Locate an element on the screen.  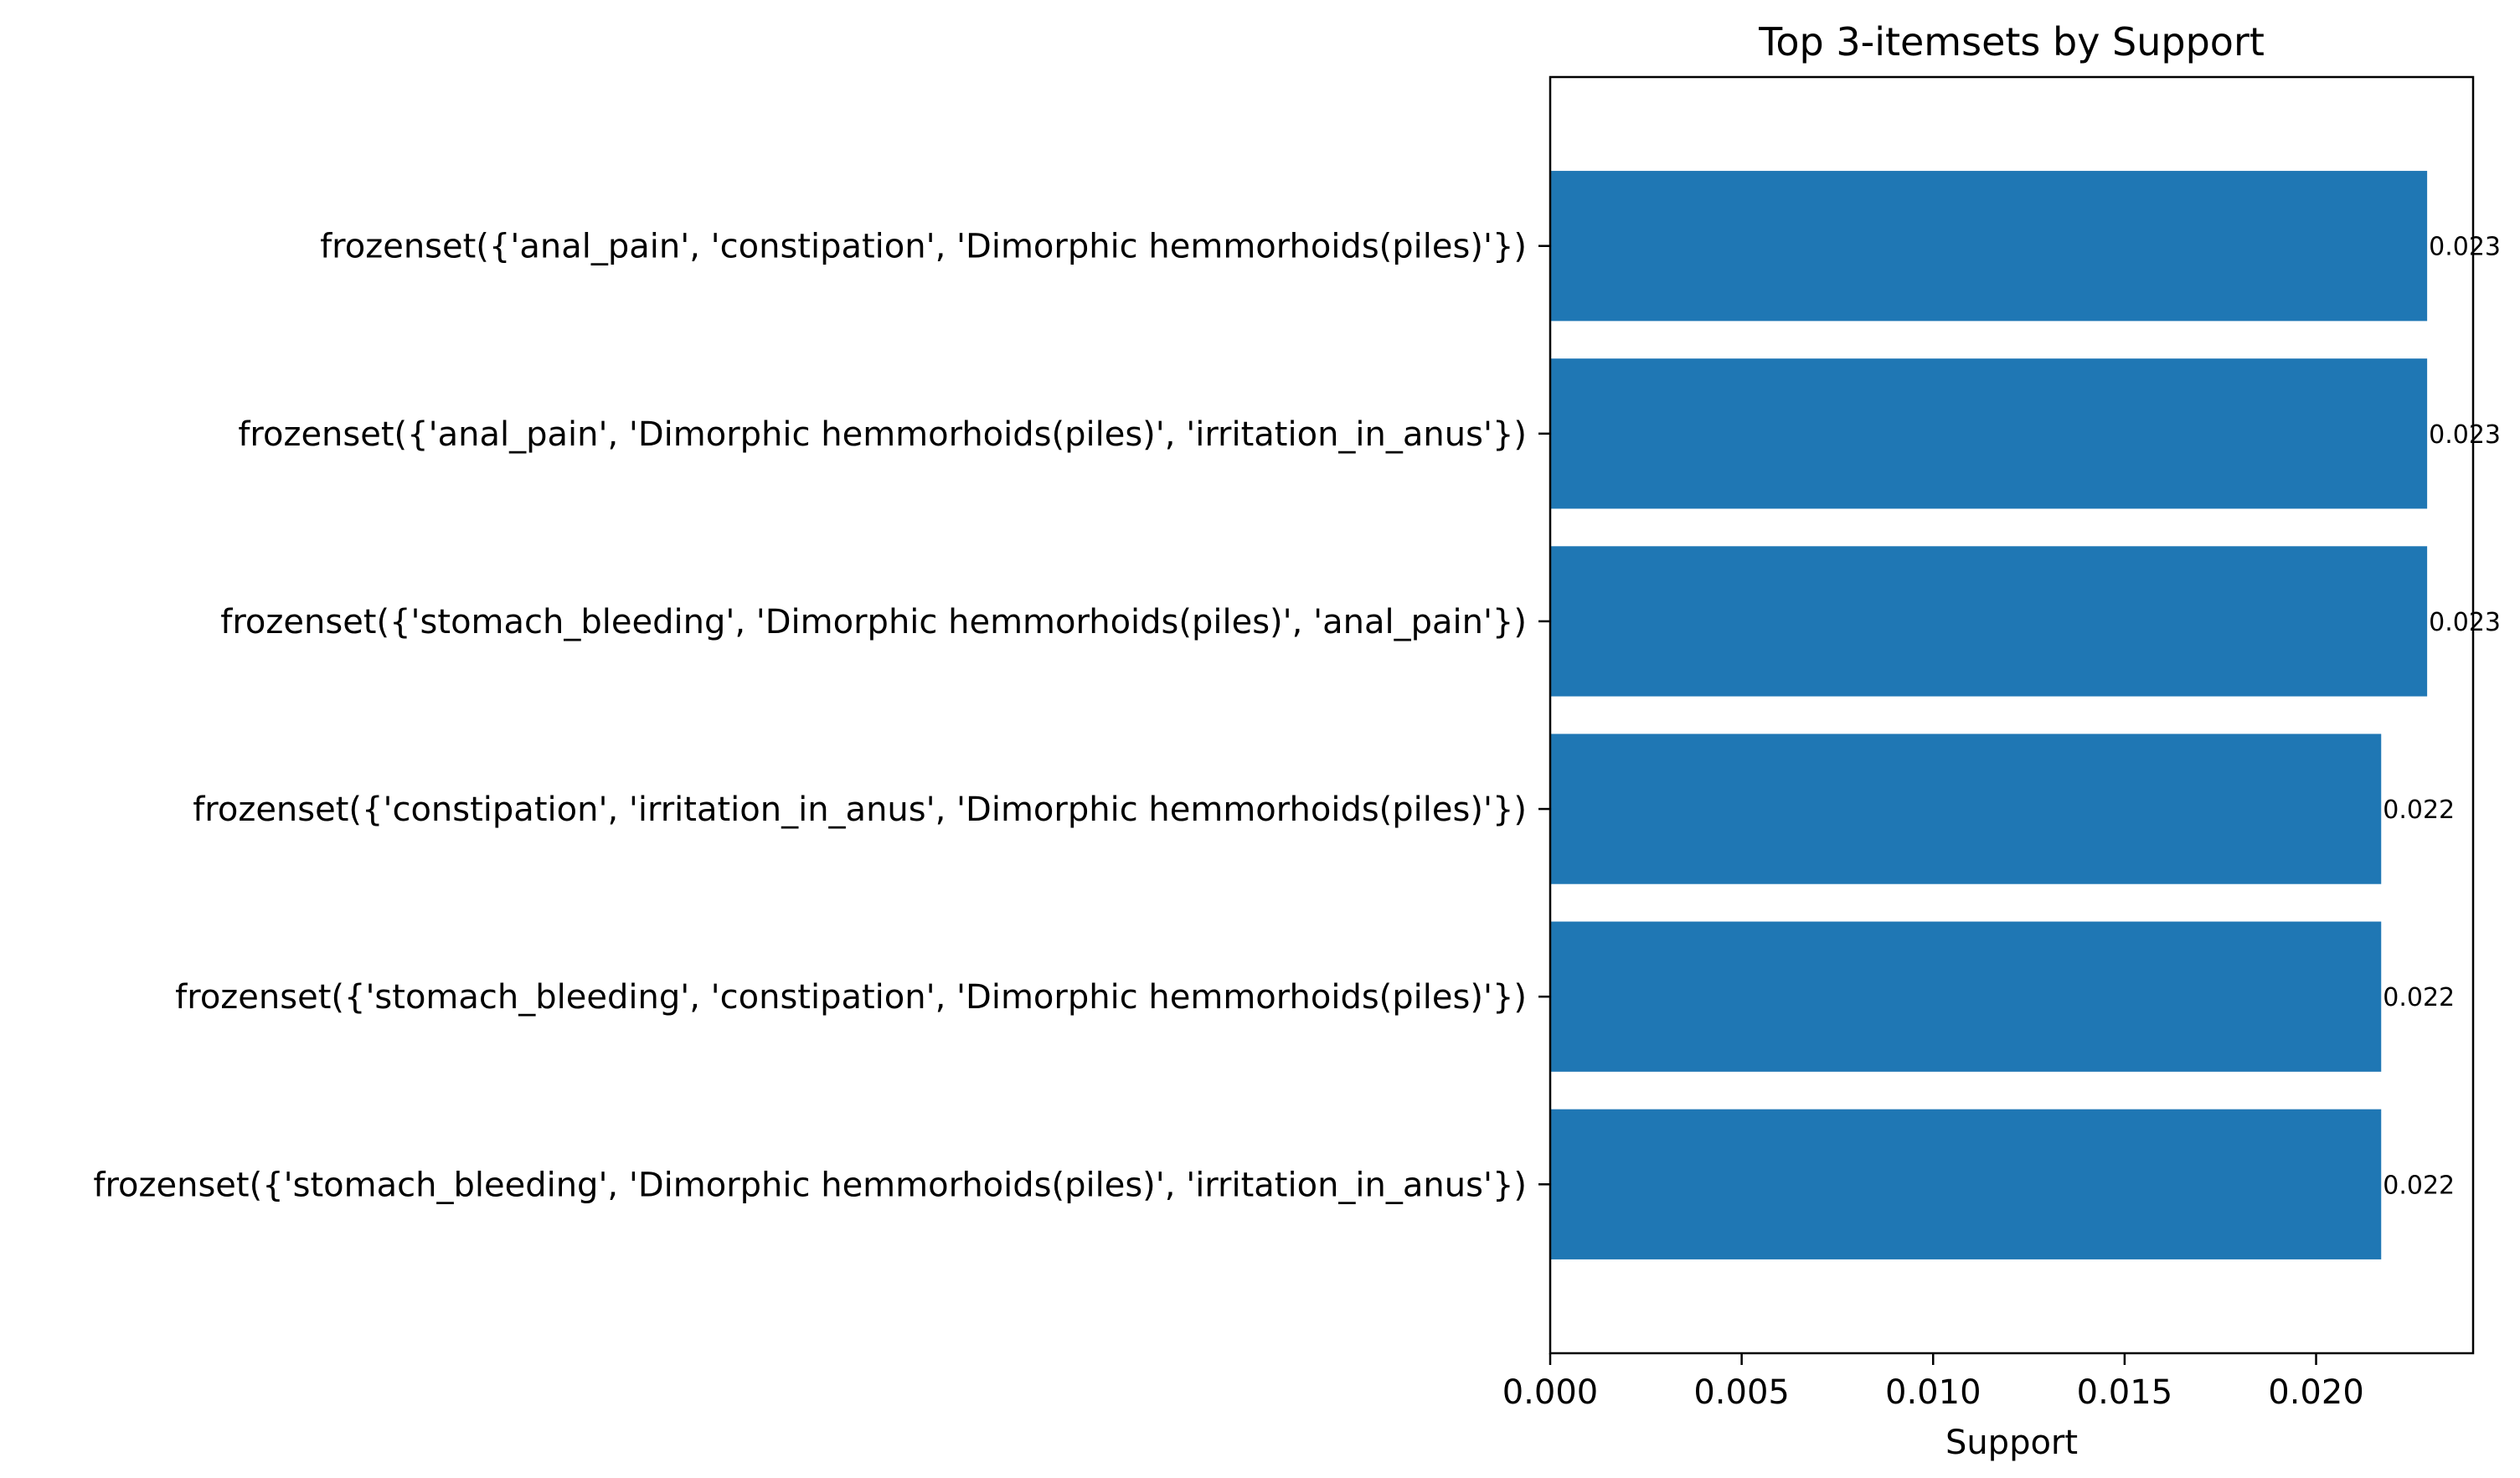
x-axis-ticks: 0.000 0.005 0.010 0.015 0.020 is located at coordinates (1933, 1382).